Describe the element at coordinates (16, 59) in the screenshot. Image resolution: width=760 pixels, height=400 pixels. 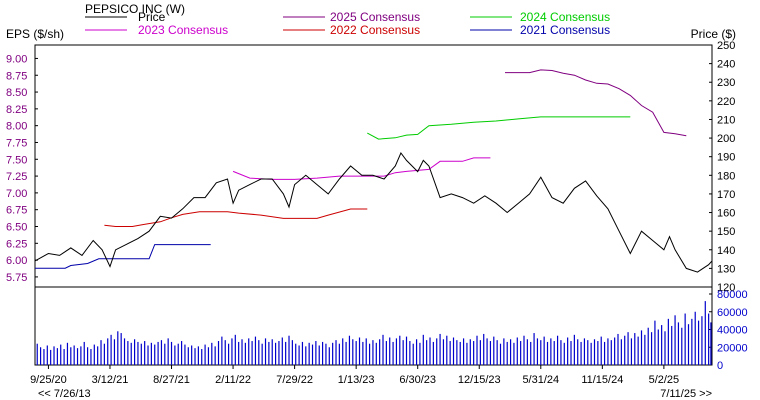
I see `eps-tick-label: 9.00` at that location.